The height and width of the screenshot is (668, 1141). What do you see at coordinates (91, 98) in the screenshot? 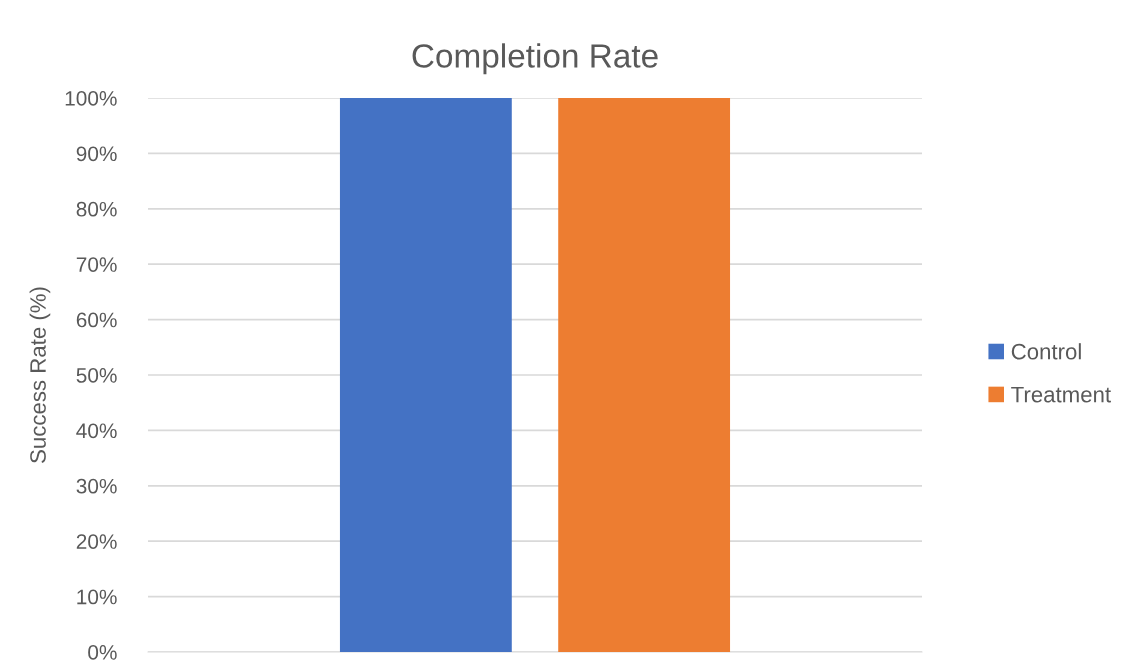
I see `y-tick-label: 100%` at bounding box center [91, 98].